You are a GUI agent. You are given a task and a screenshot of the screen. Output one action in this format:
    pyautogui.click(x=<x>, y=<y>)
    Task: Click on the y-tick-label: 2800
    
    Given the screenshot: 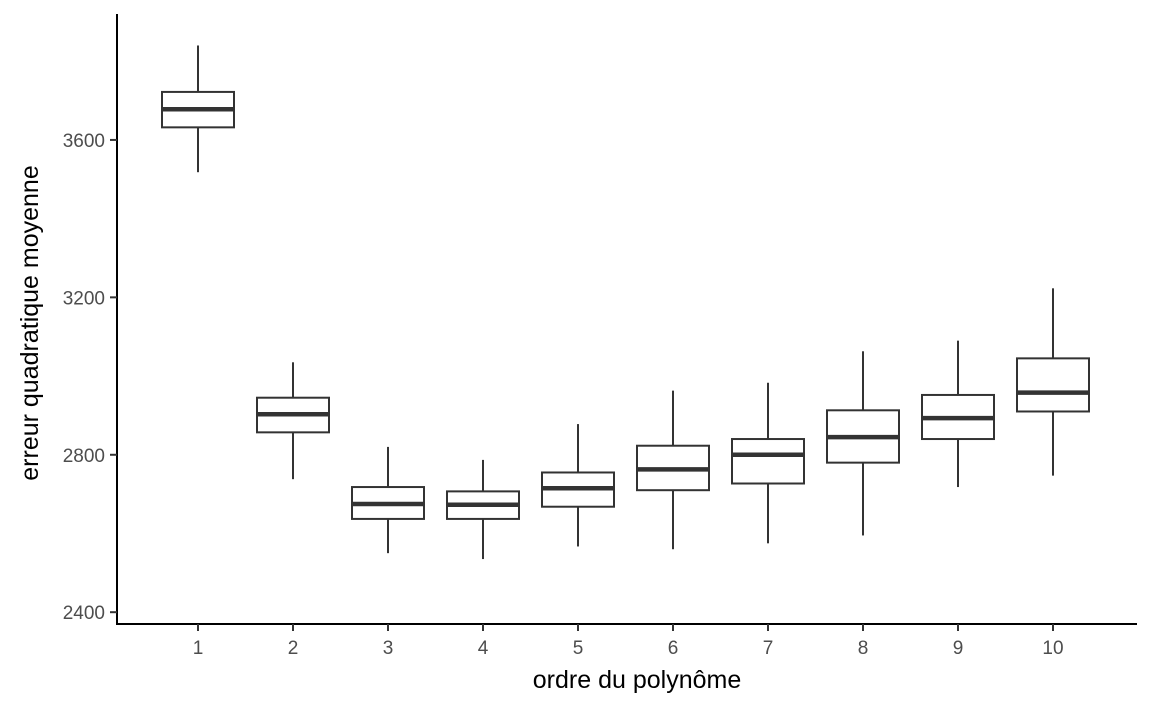 What is the action you would take?
    pyautogui.click(x=84, y=456)
    